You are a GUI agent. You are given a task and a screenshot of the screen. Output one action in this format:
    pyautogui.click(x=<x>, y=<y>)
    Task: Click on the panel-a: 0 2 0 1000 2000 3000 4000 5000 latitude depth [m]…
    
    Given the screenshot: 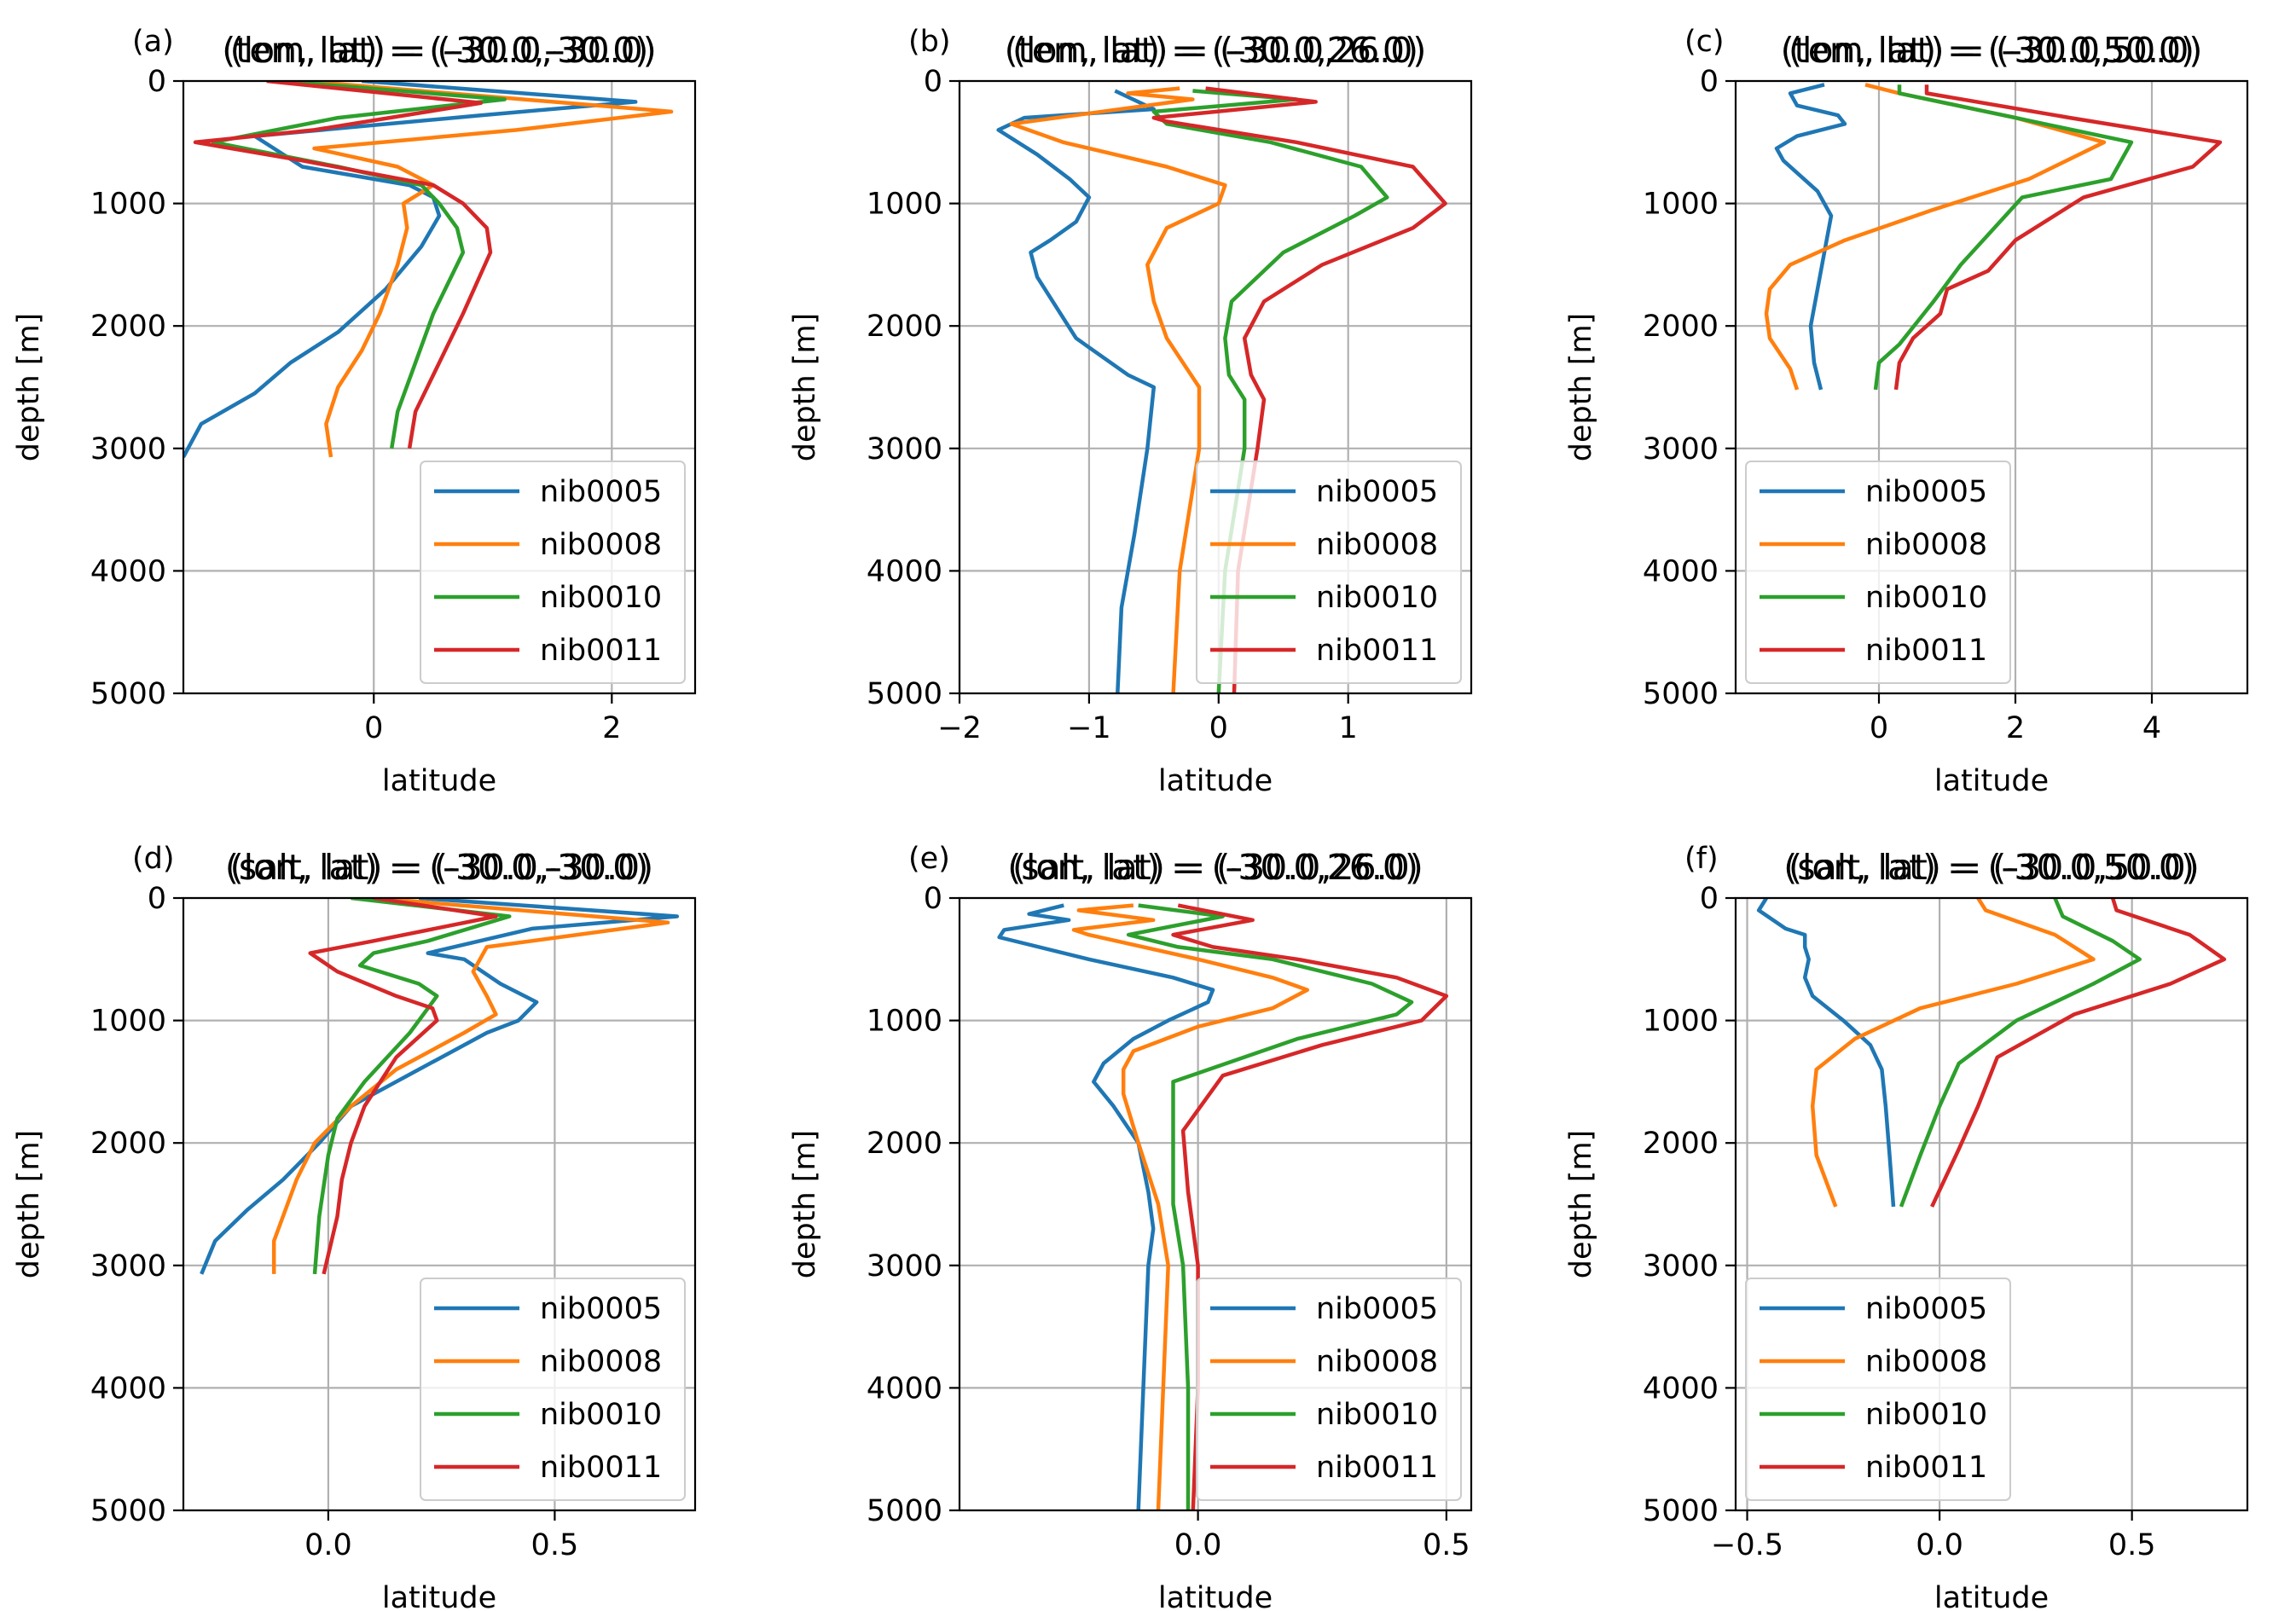 What is the action you would take?
    pyautogui.click(x=354, y=411)
    